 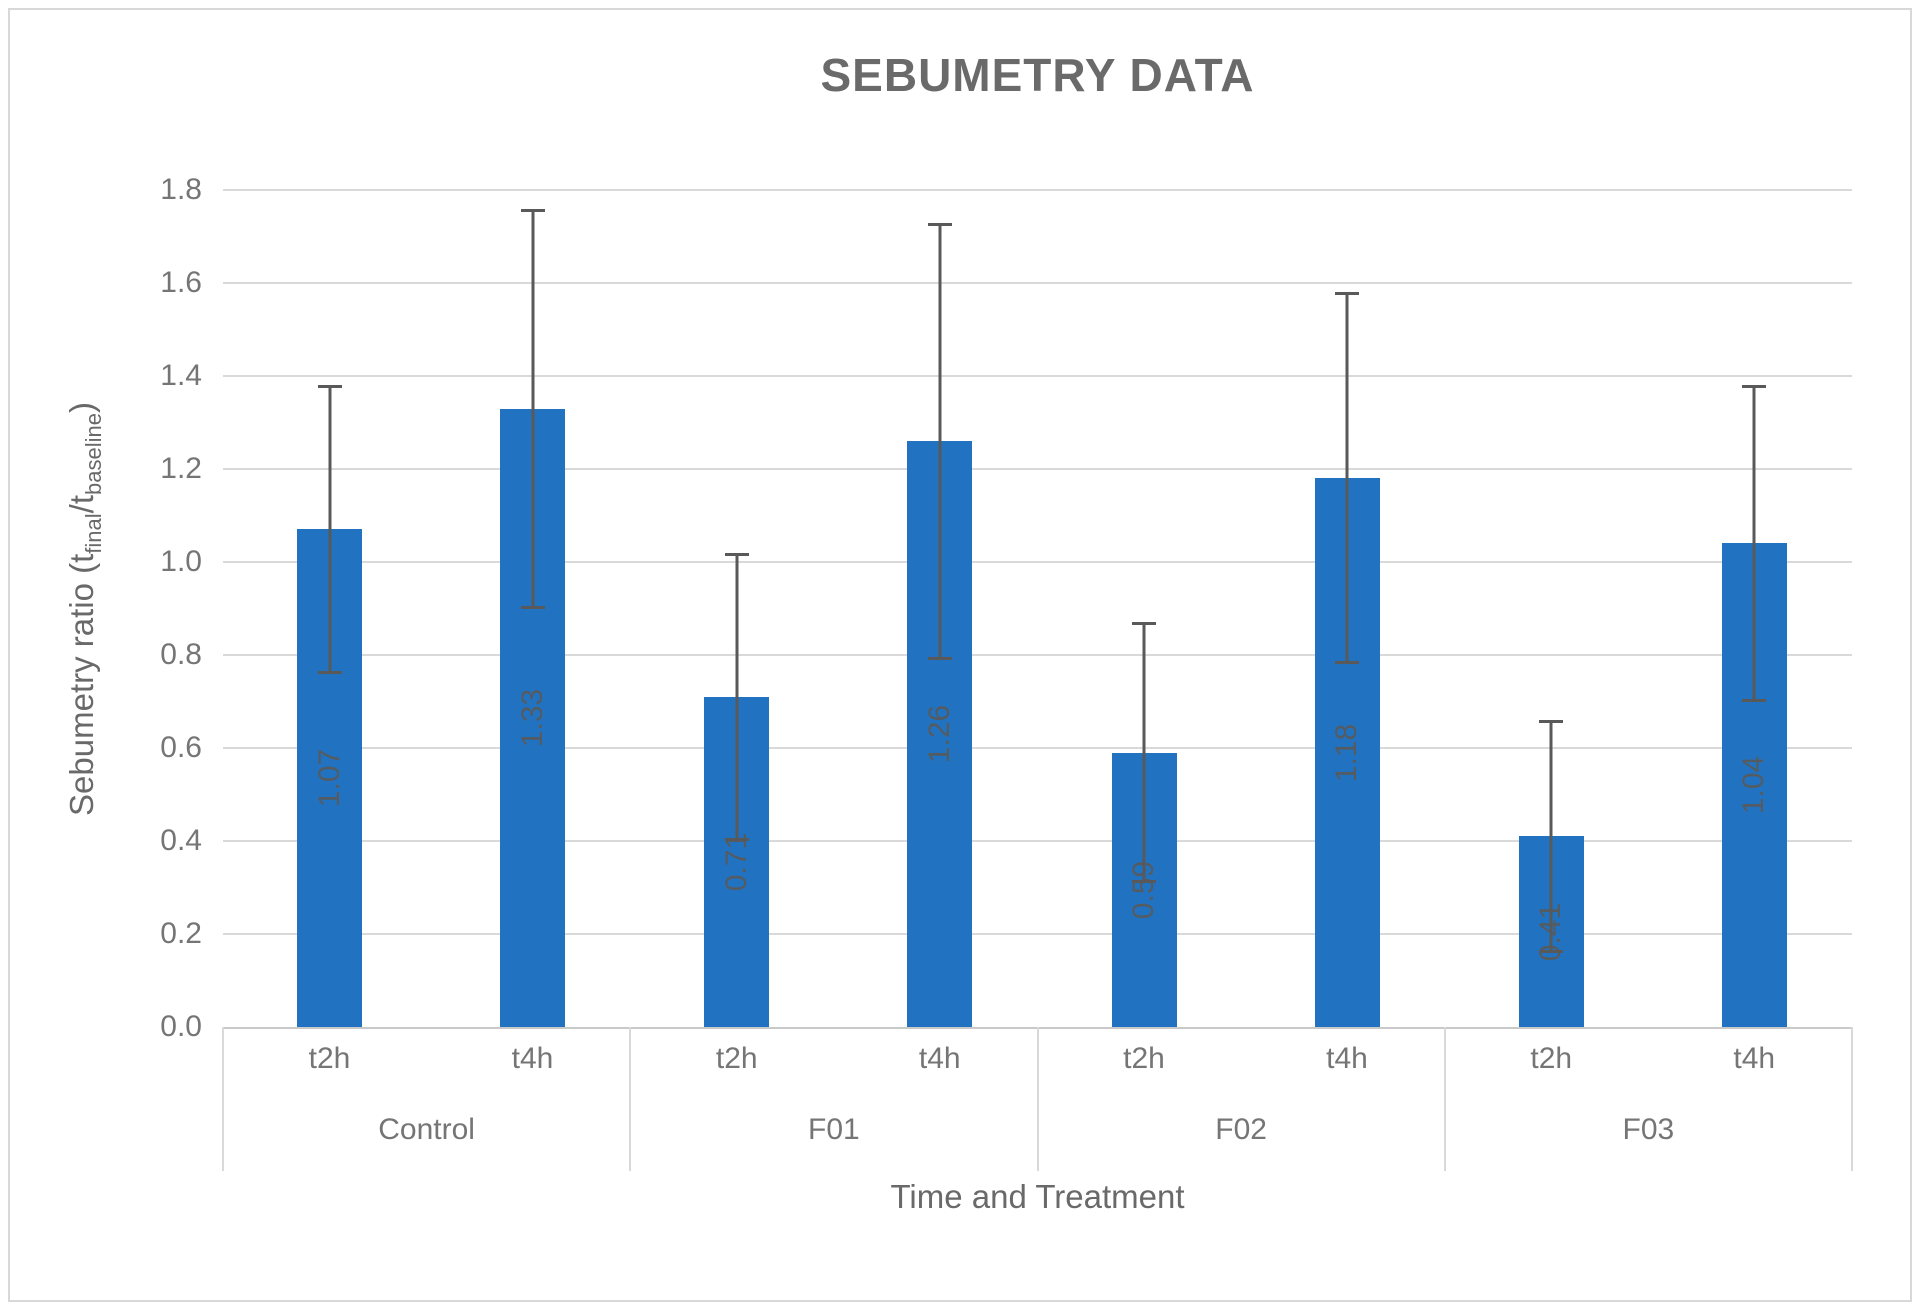 What do you see at coordinates (181, 840) in the screenshot?
I see `y-tick-label: 0.4` at bounding box center [181, 840].